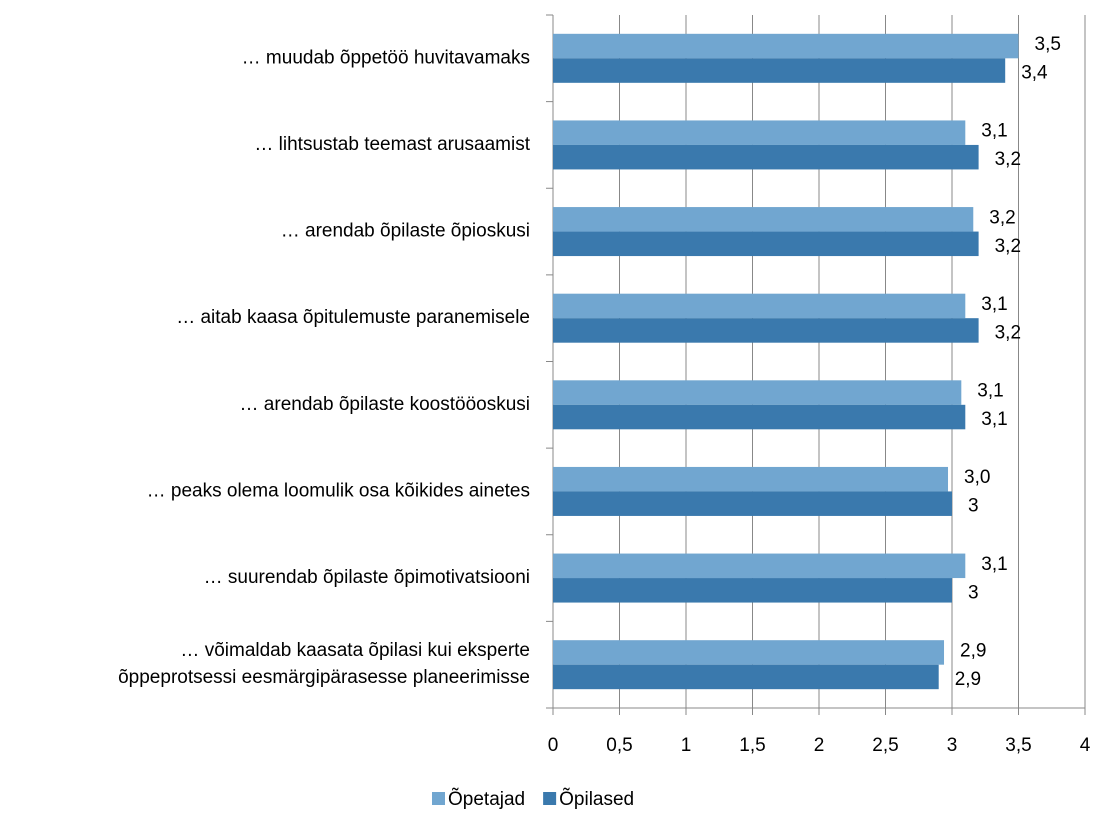 The width and height of the screenshot is (1094, 813). I want to click on category-label: … aitab kaasa õpitulemuste paranemisele, so click(353, 317).